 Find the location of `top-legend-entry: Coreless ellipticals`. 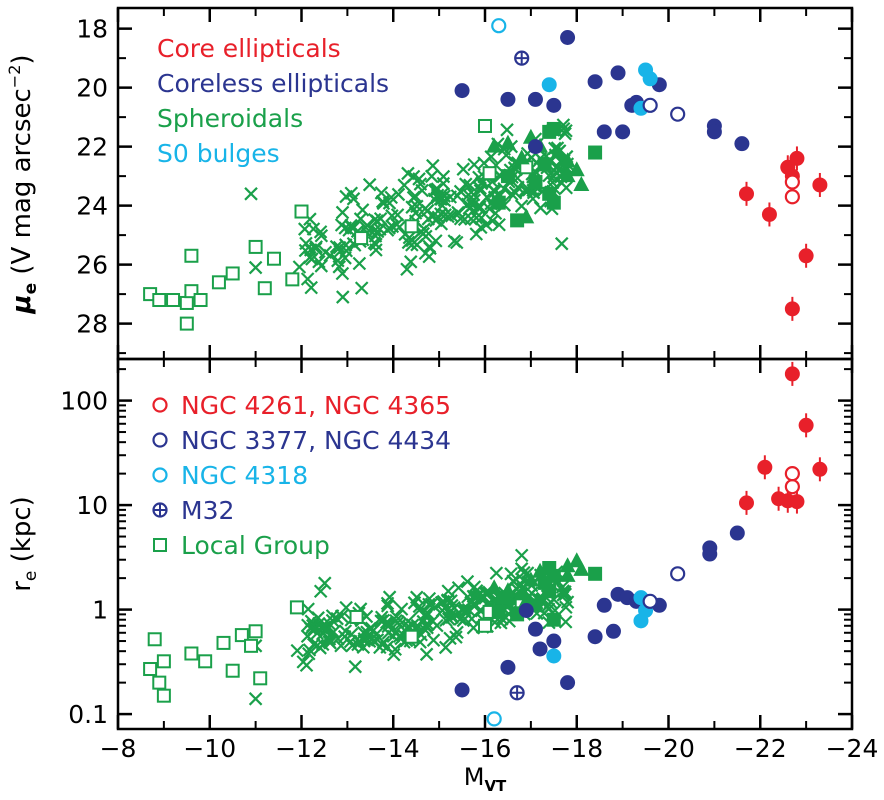

top-legend-entry: Coreless ellipticals is located at coordinates (273, 83).